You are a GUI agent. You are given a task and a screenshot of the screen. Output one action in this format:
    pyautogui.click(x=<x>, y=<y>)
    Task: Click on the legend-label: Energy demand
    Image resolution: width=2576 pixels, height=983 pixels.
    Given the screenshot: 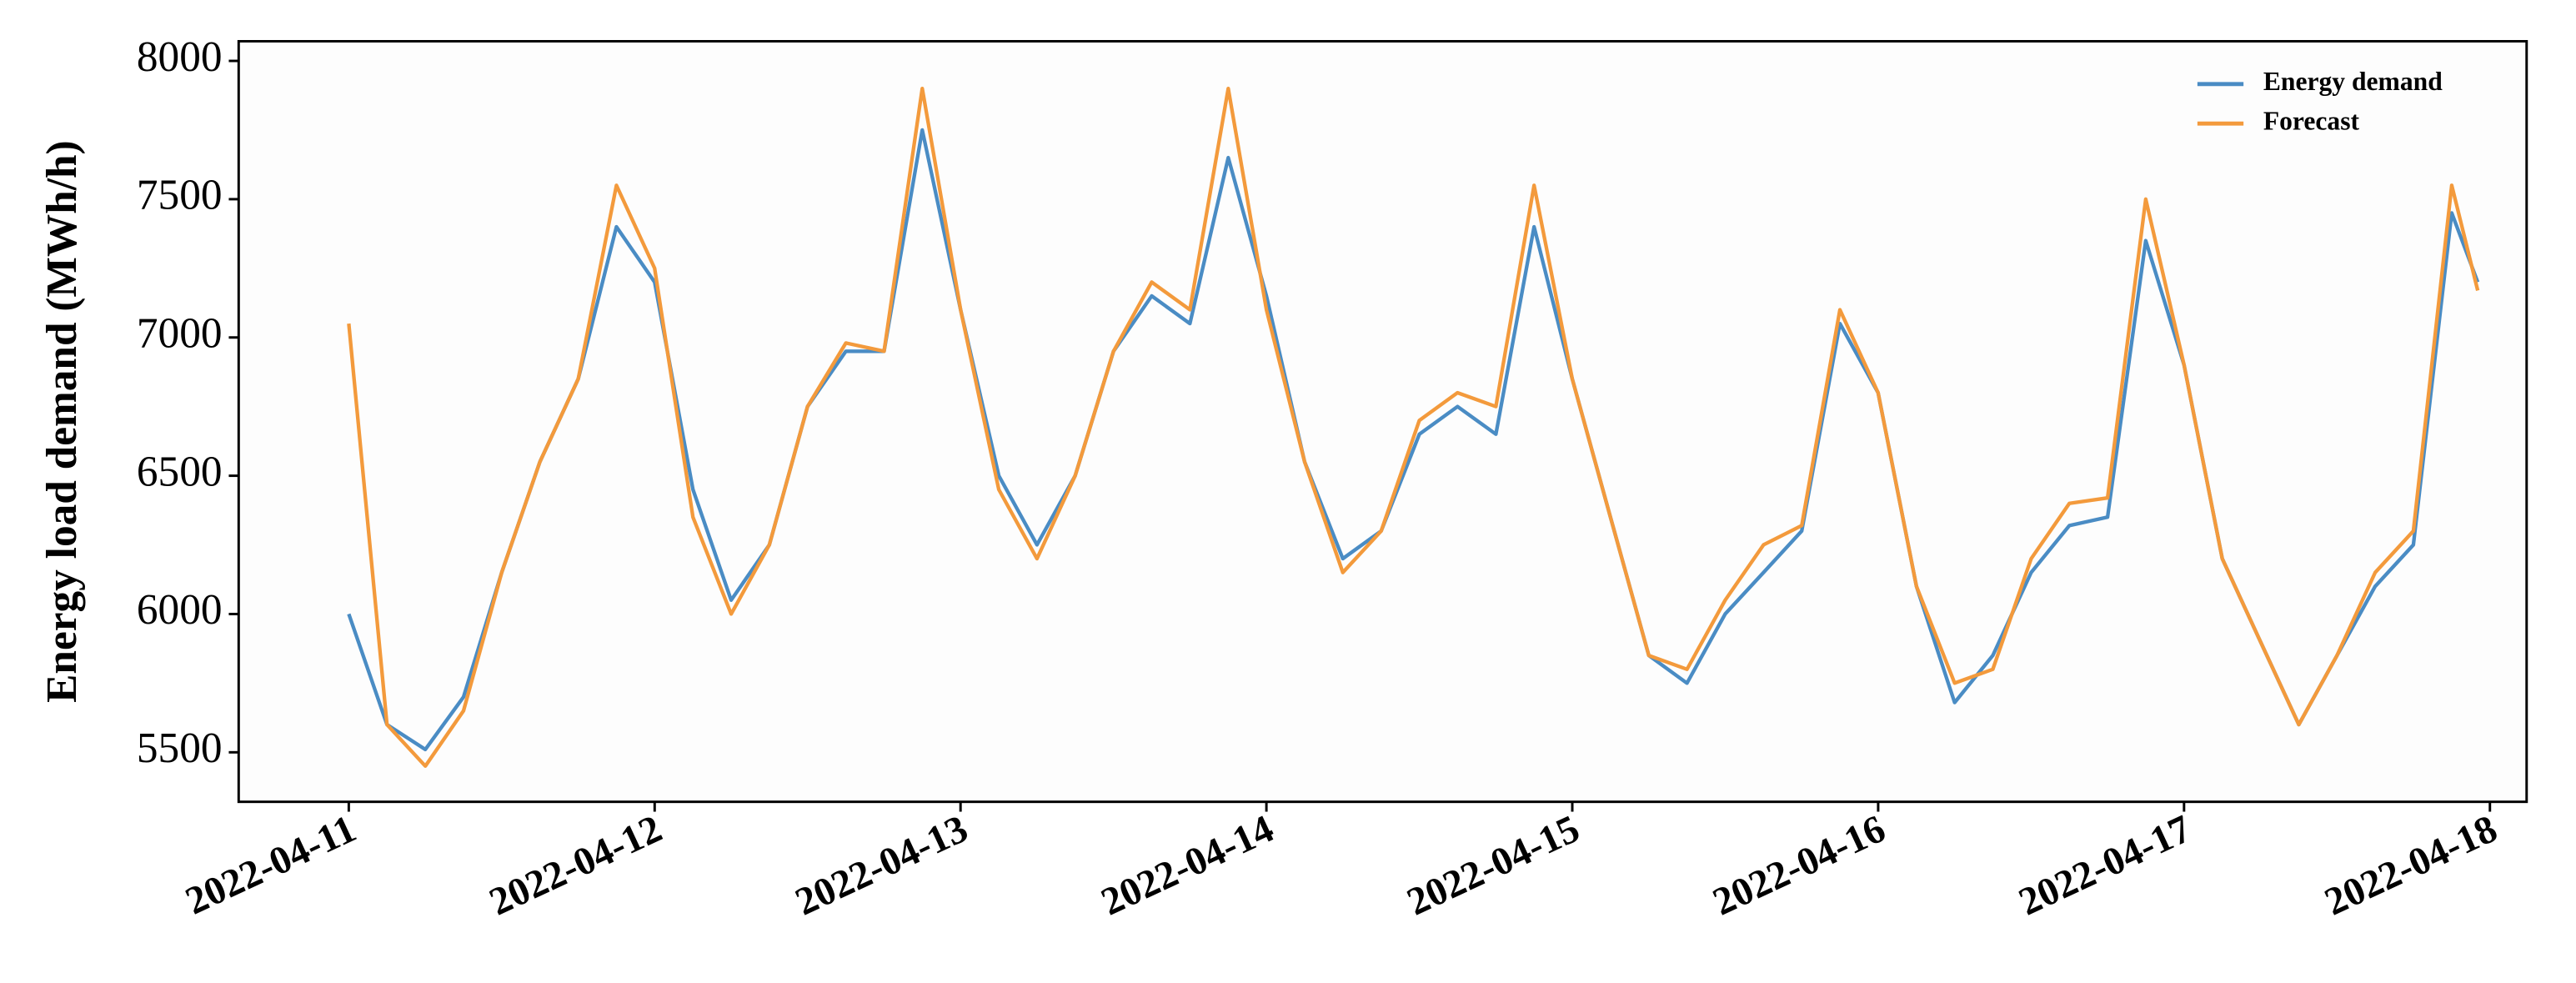 What is the action you would take?
    pyautogui.click(x=2353, y=81)
    